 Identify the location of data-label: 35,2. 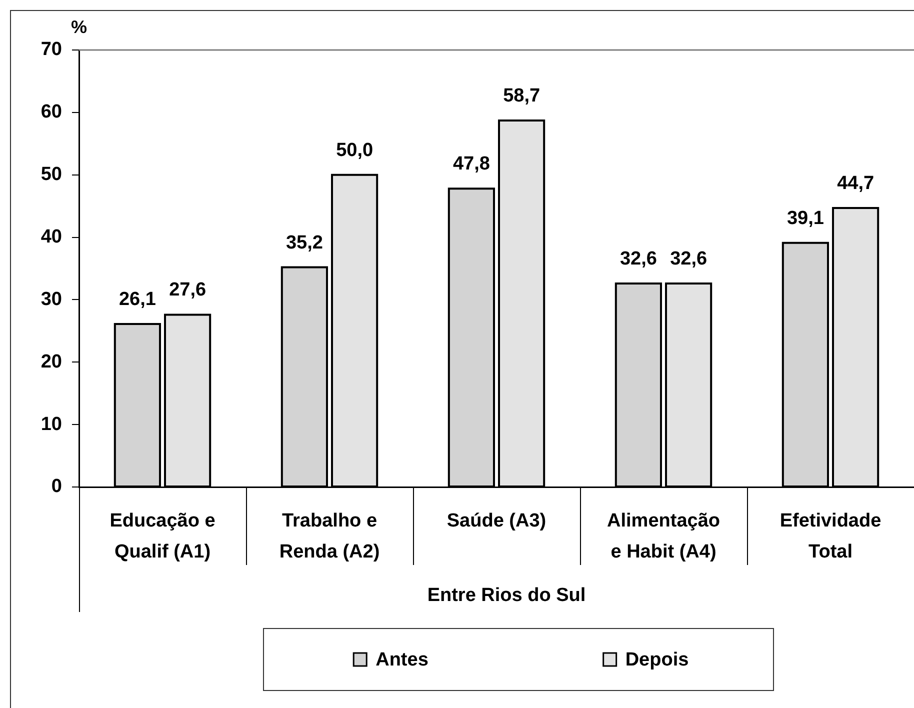
(304, 243).